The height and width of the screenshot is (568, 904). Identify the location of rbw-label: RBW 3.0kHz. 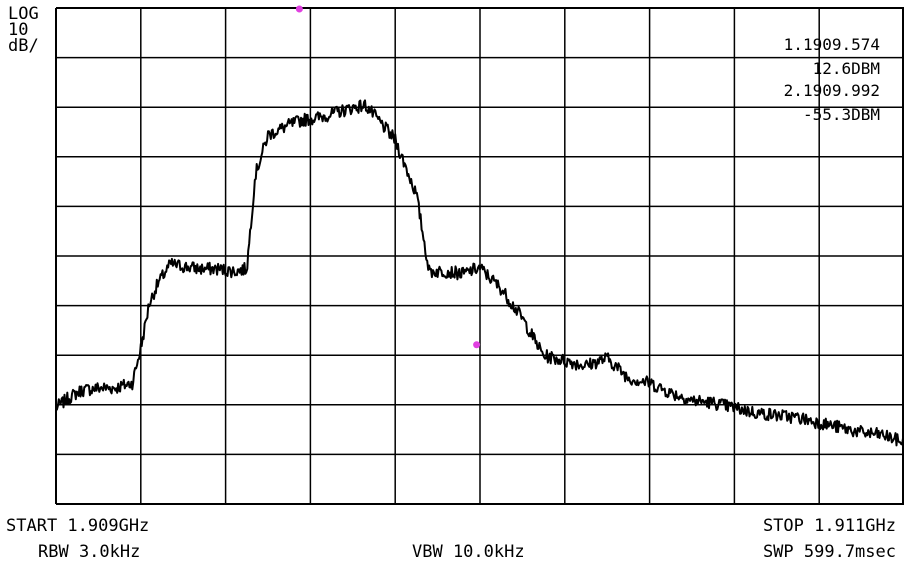
(89, 552).